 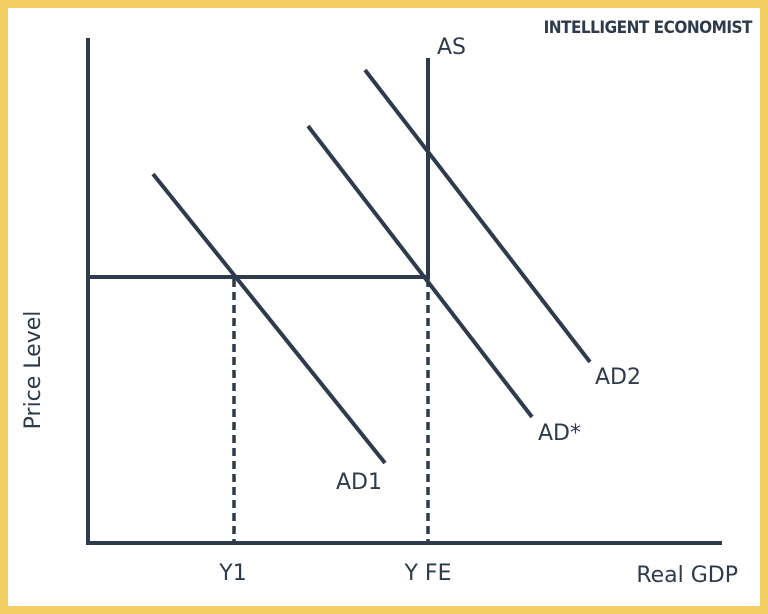 What do you see at coordinates (451, 47) in the screenshot?
I see `as-label: AS` at bounding box center [451, 47].